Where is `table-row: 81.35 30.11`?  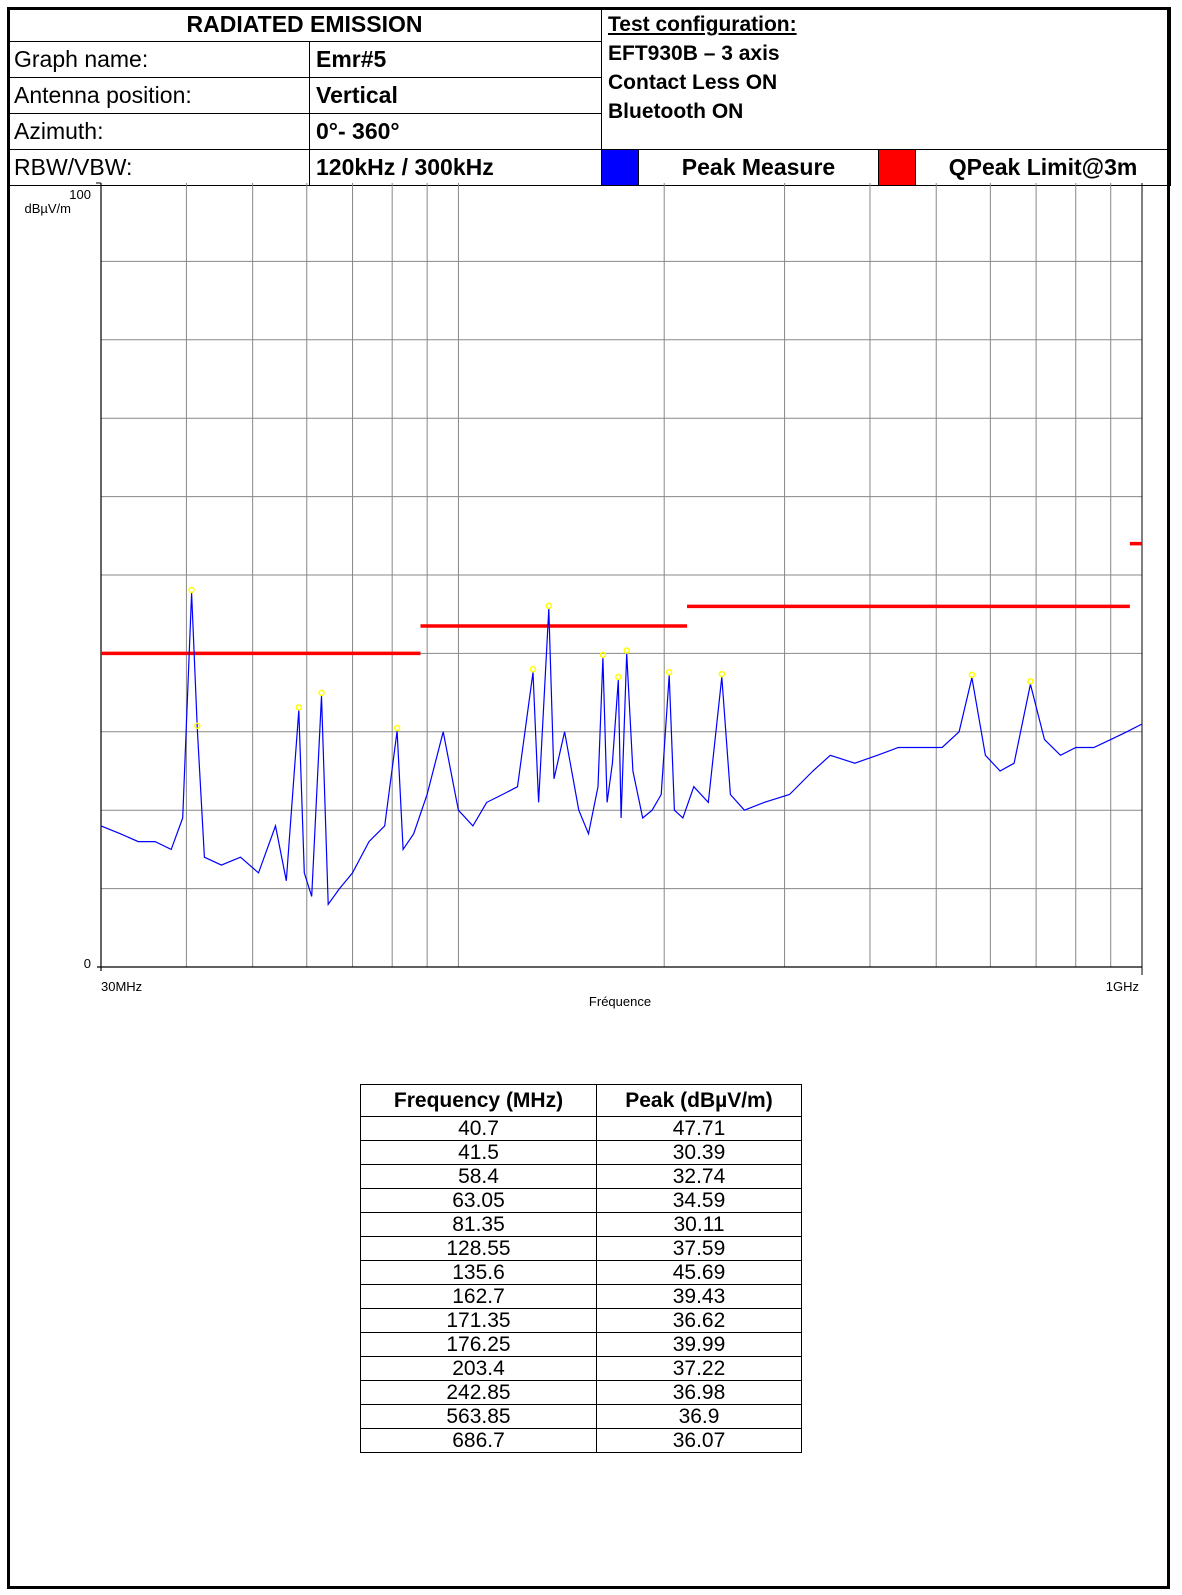 table-row: 81.35 30.11 is located at coordinates (581, 1224).